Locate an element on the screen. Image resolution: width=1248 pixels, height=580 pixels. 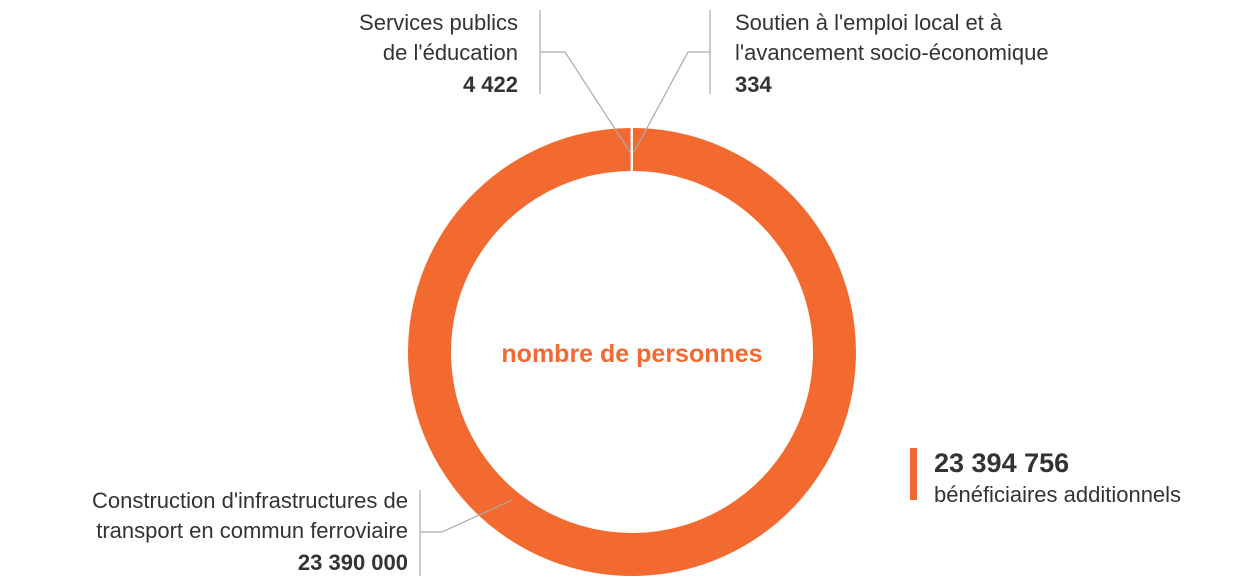
center-label: nombre de personnes is located at coordinates (631, 354).